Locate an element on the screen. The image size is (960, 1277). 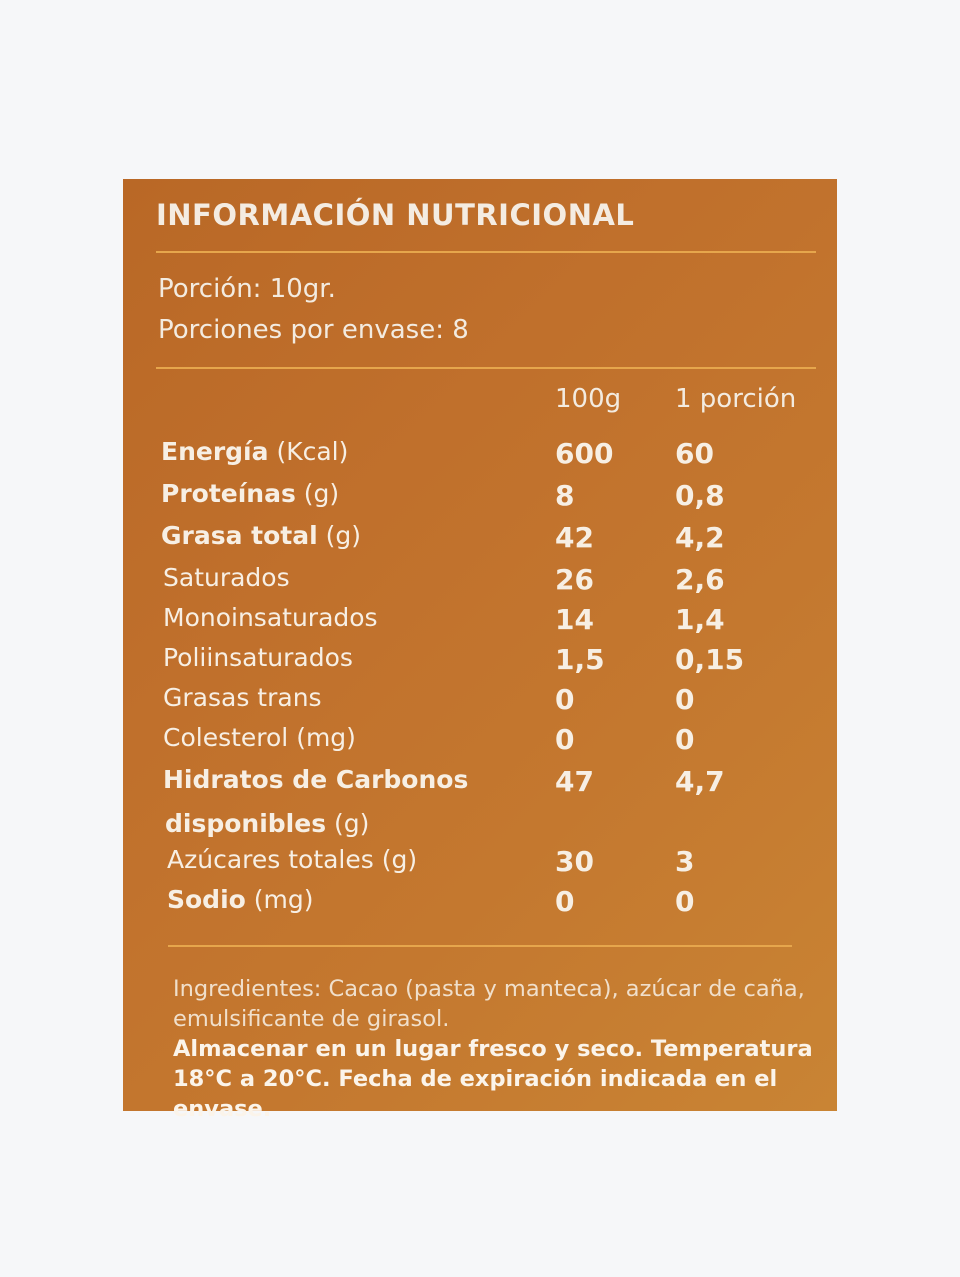
nutrient-name: Sodio (mg) is located at coordinates (240, 899).